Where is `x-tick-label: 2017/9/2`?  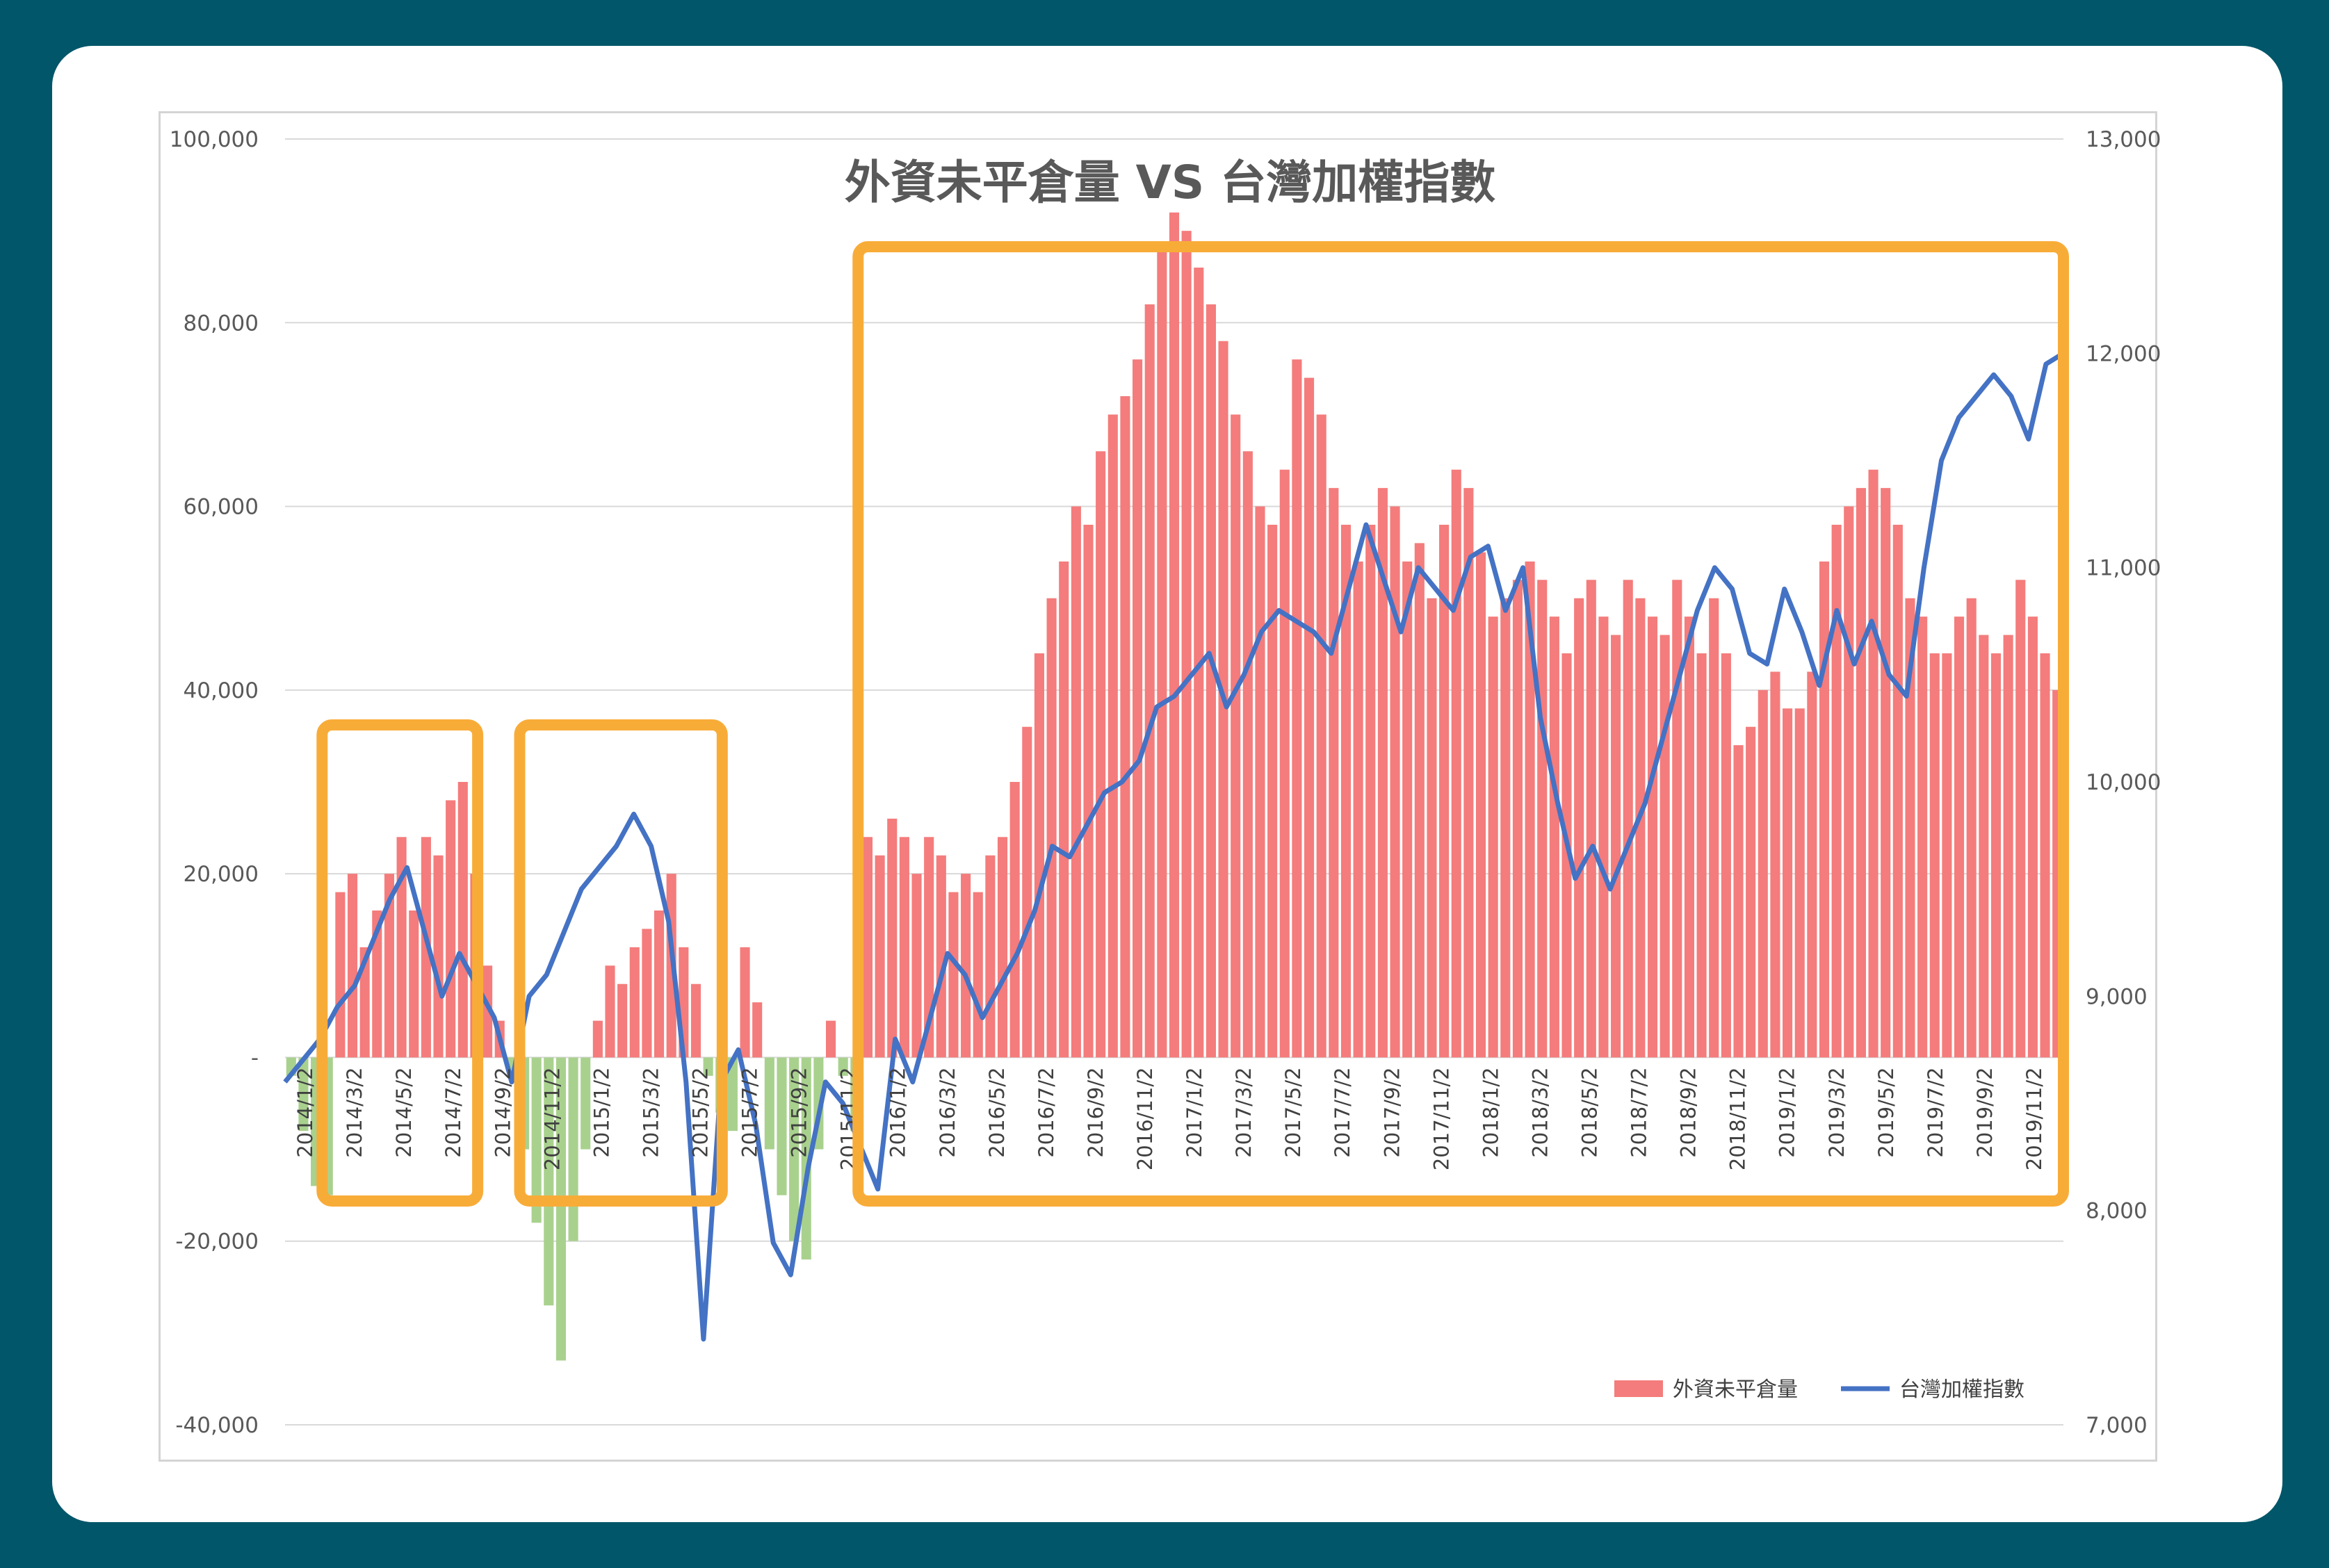
x-tick-label: 2017/9/2 is located at coordinates (1392, 1112).